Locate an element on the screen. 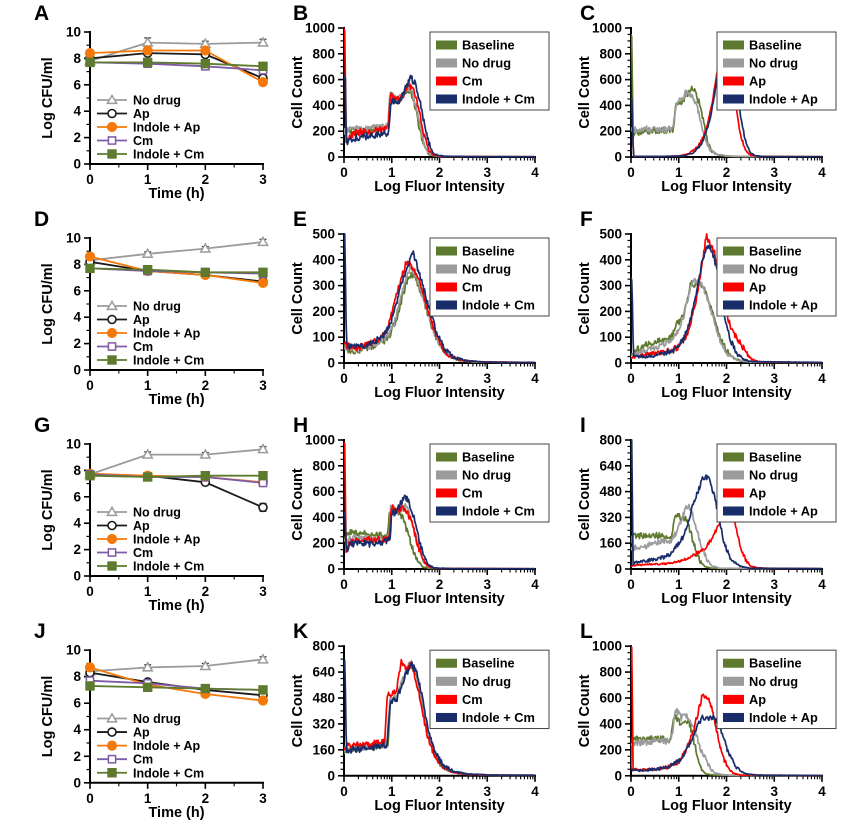 The image size is (861, 825). svg-text: 6 is located at coordinates (77, 84).